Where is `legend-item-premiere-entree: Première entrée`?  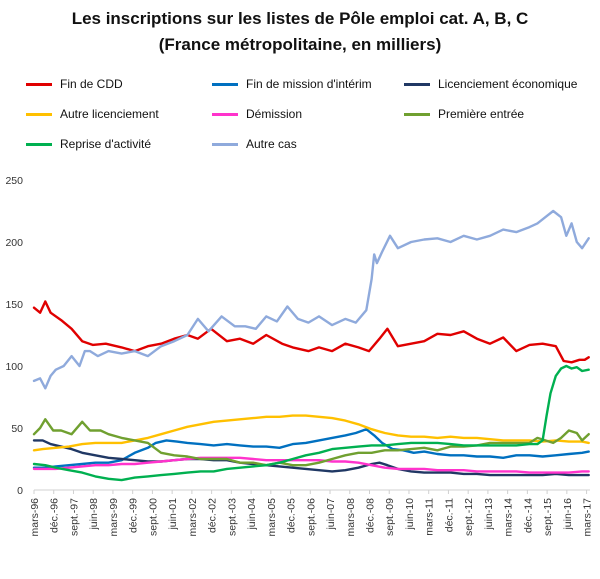 legend-item-premiere-entree: Première entrée is located at coordinates (464, 114).